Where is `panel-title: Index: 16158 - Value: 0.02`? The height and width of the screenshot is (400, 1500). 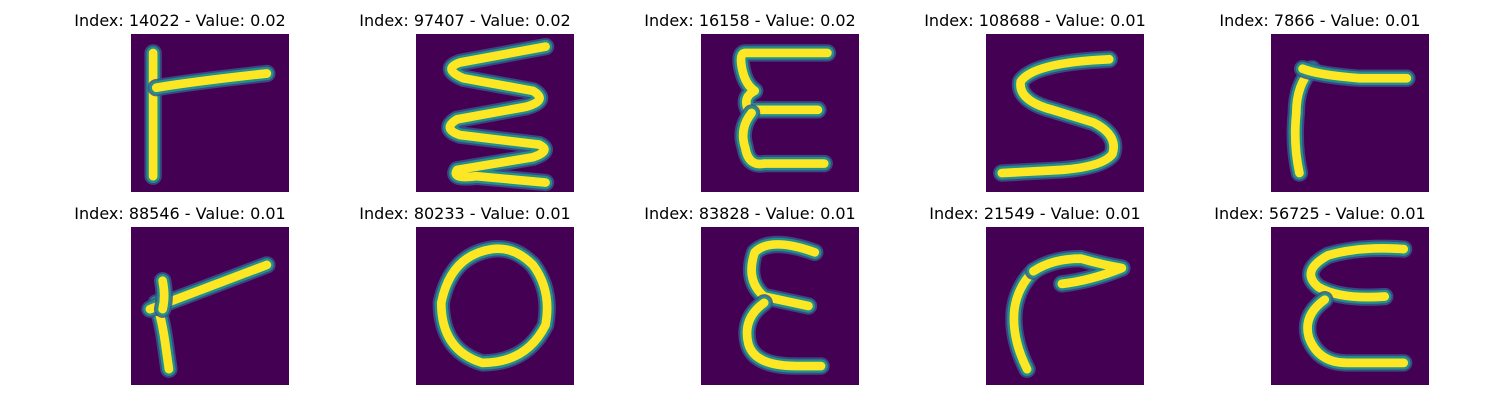 panel-title: Index: 16158 - Value: 0.02 is located at coordinates (750, 20).